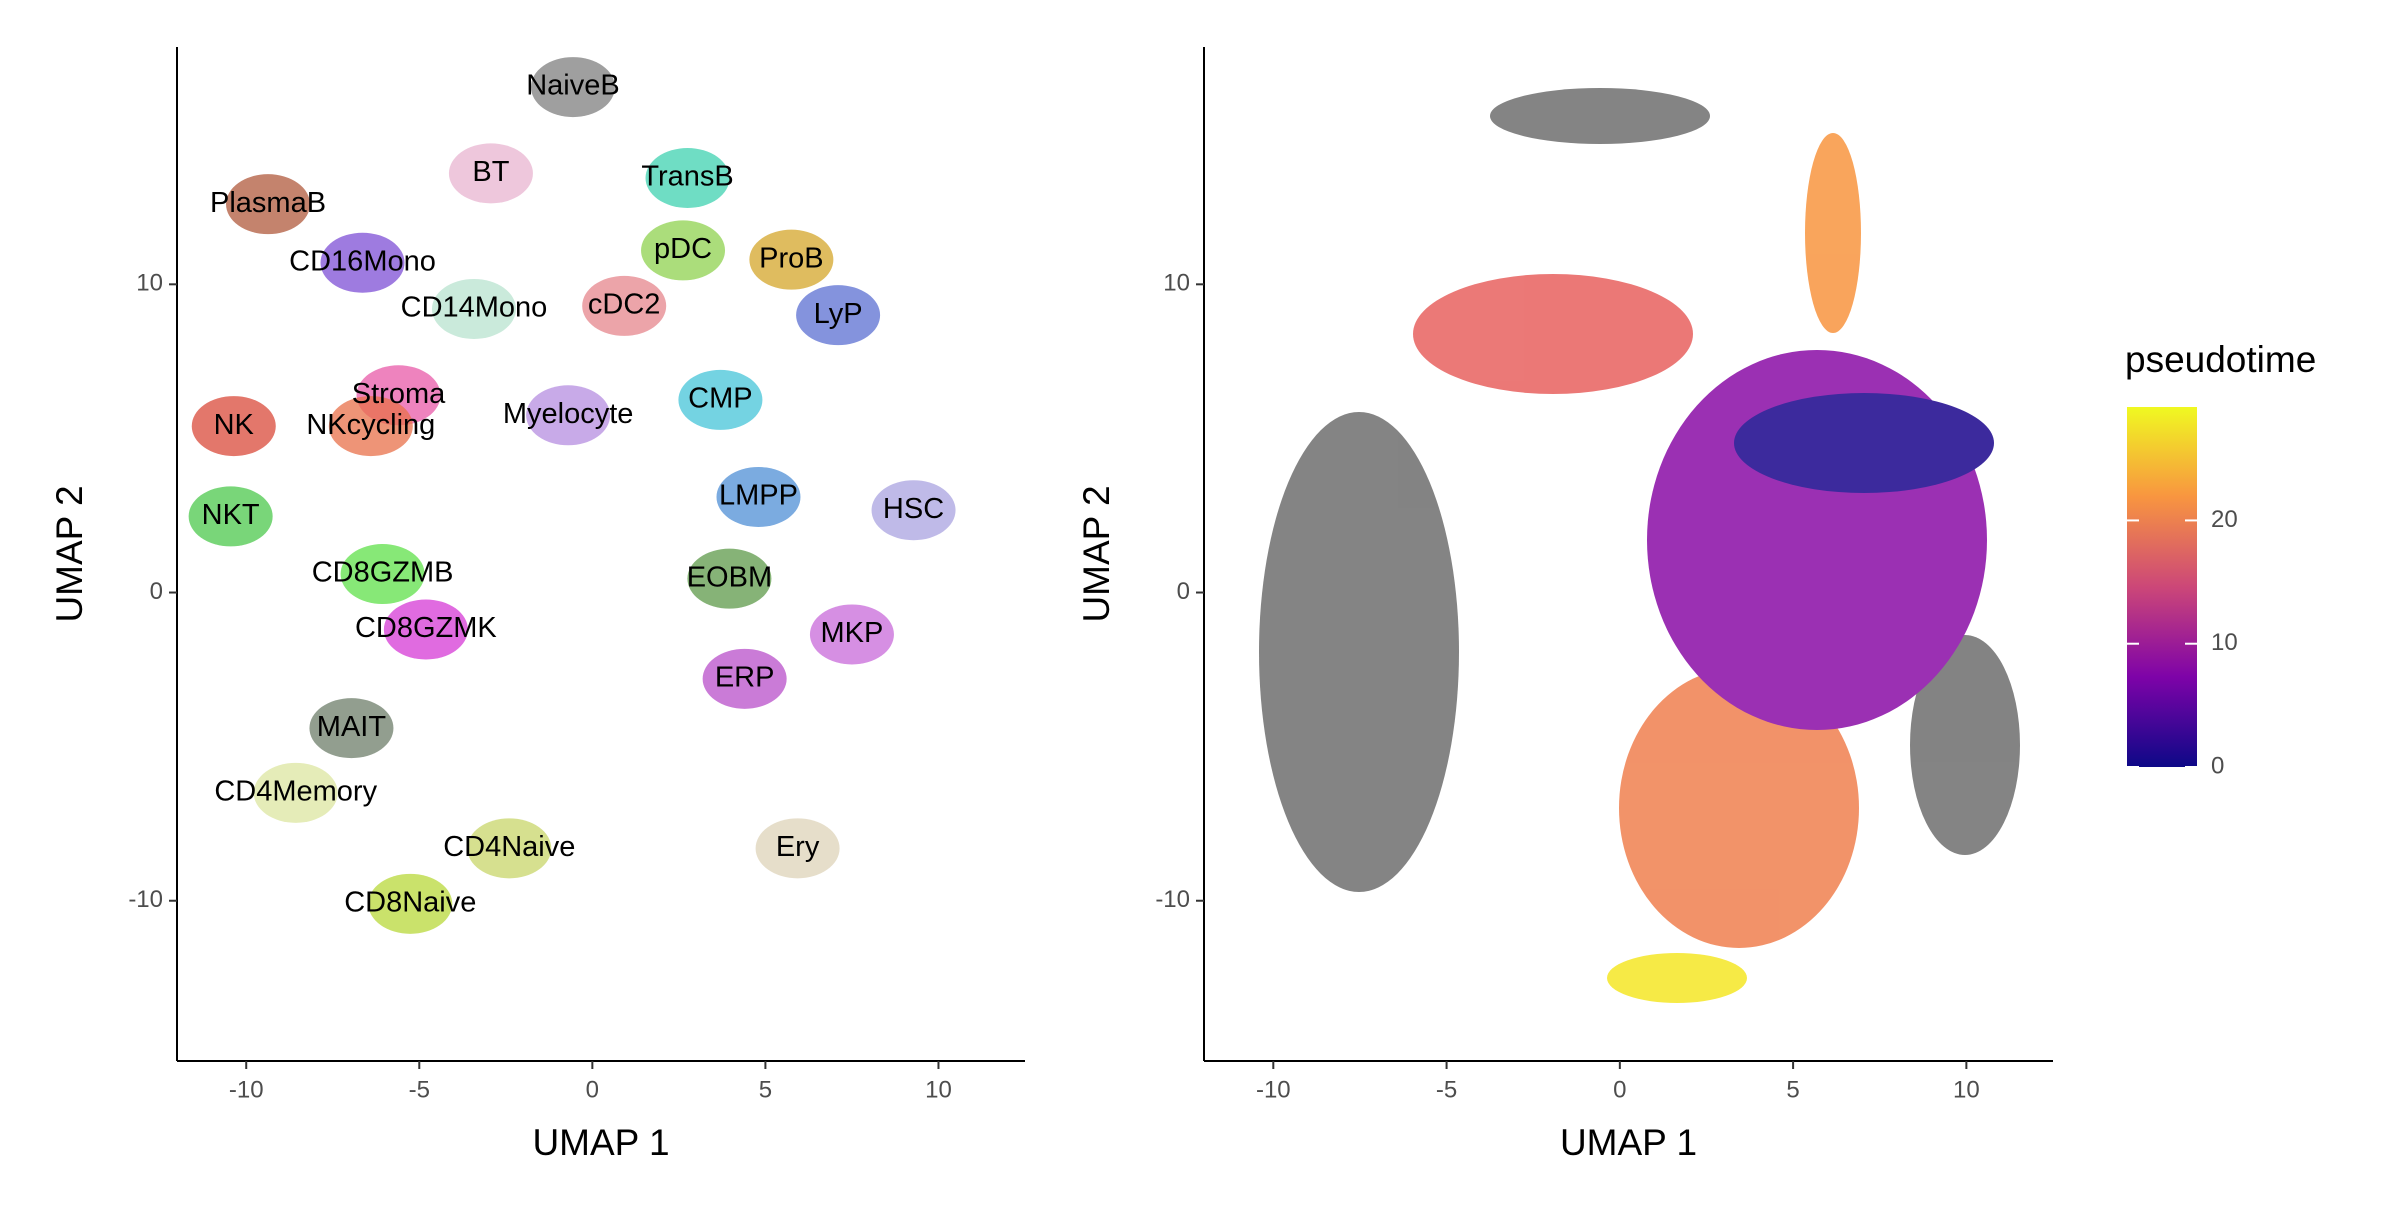 This screenshot has height=1205, width=2400. I want to click on colorbar, so click(2162, 587).